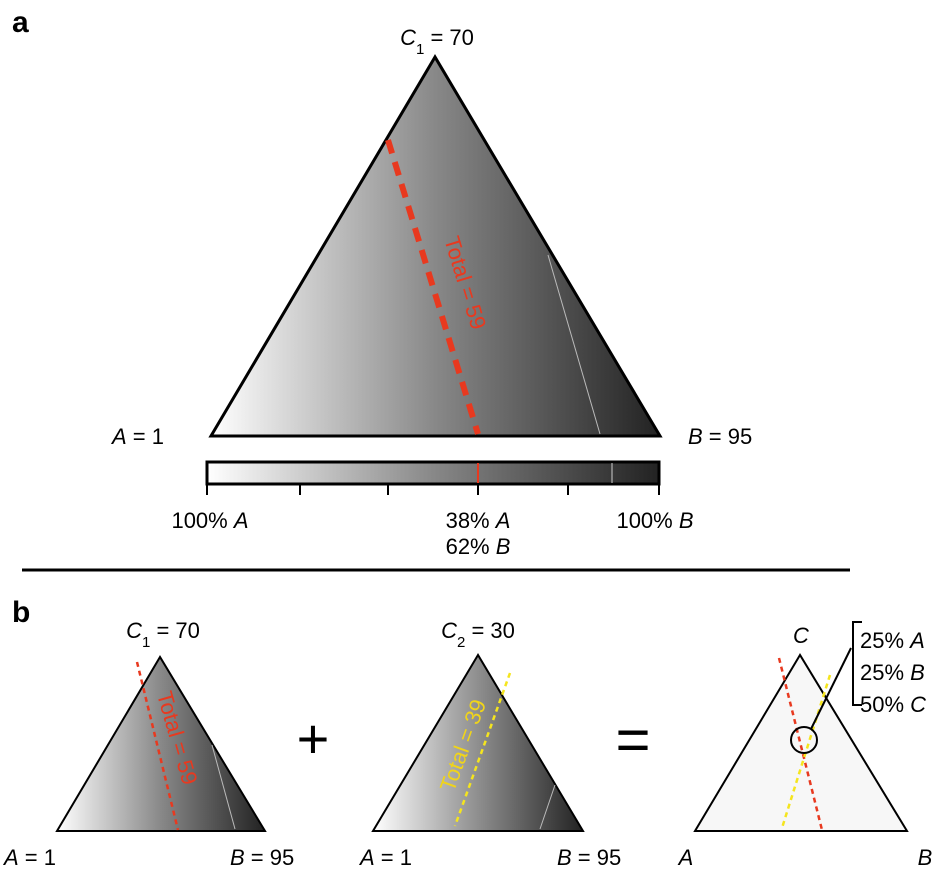 This screenshot has width=946, height=871. What do you see at coordinates (831, 688) in the screenshot?
I see `pointer` at bounding box center [831, 688].